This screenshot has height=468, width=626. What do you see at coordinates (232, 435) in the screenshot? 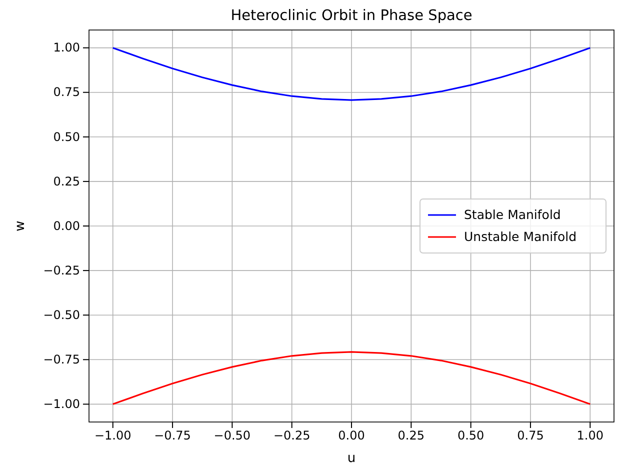
I see `x-tick-label: −0.50` at bounding box center [232, 435].